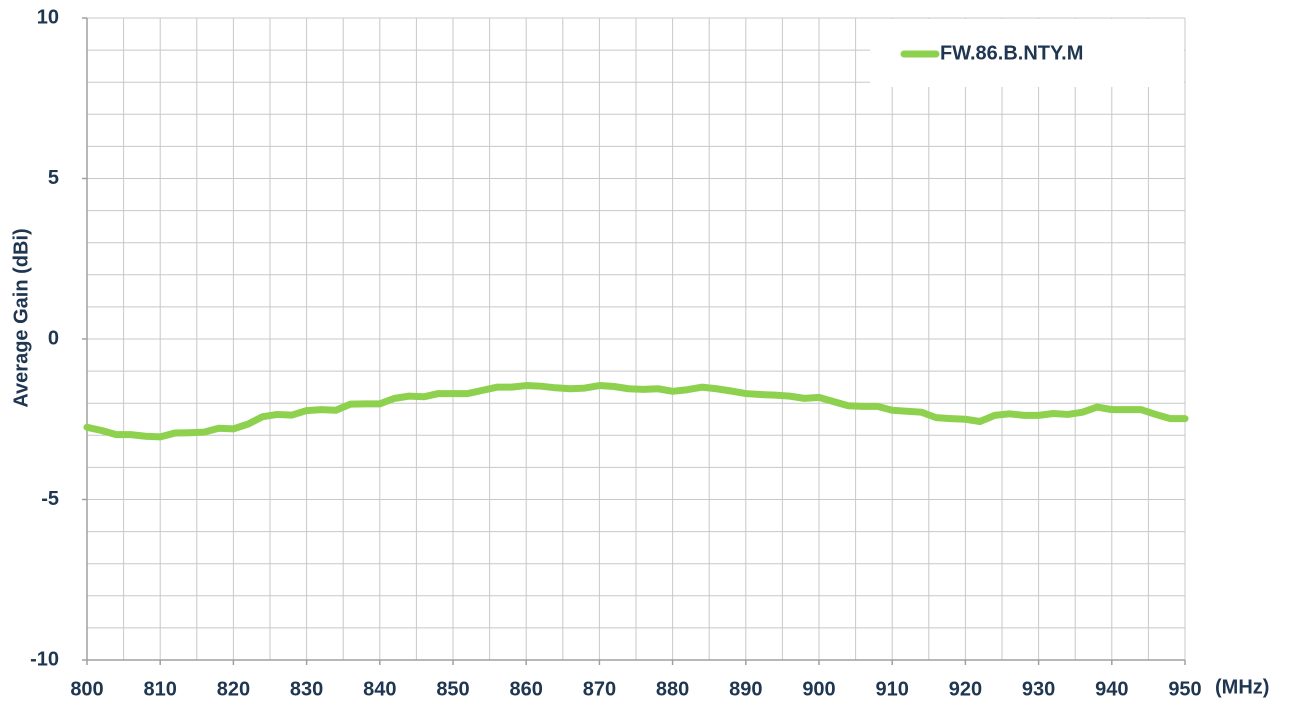 The image size is (1301, 706). I want to click on x-tick-label: 890, so click(745, 689).